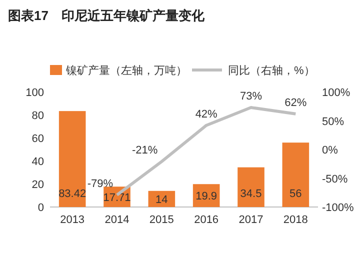 This screenshot has height=275, width=360. Describe the element at coordinates (251, 194) in the screenshot. I see `data-label: 34.5` at that location.